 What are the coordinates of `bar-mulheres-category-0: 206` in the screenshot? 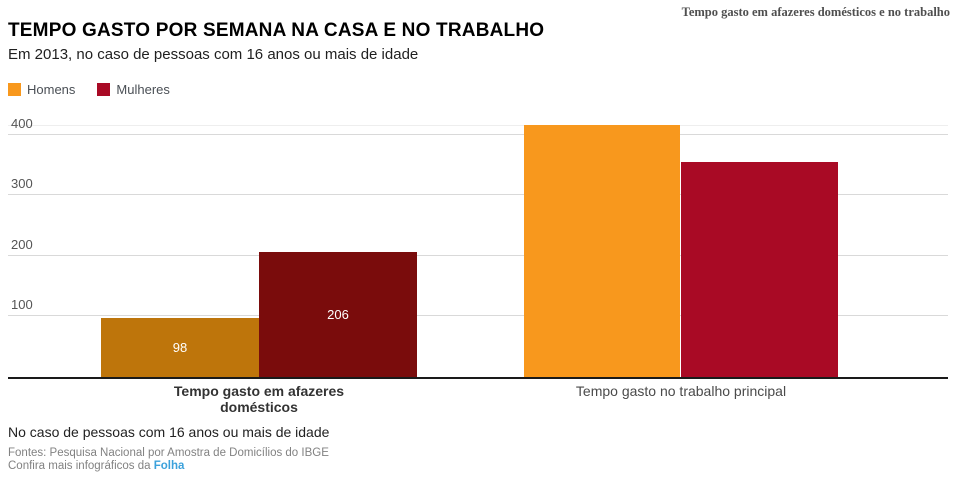 It's located at (338, 314).